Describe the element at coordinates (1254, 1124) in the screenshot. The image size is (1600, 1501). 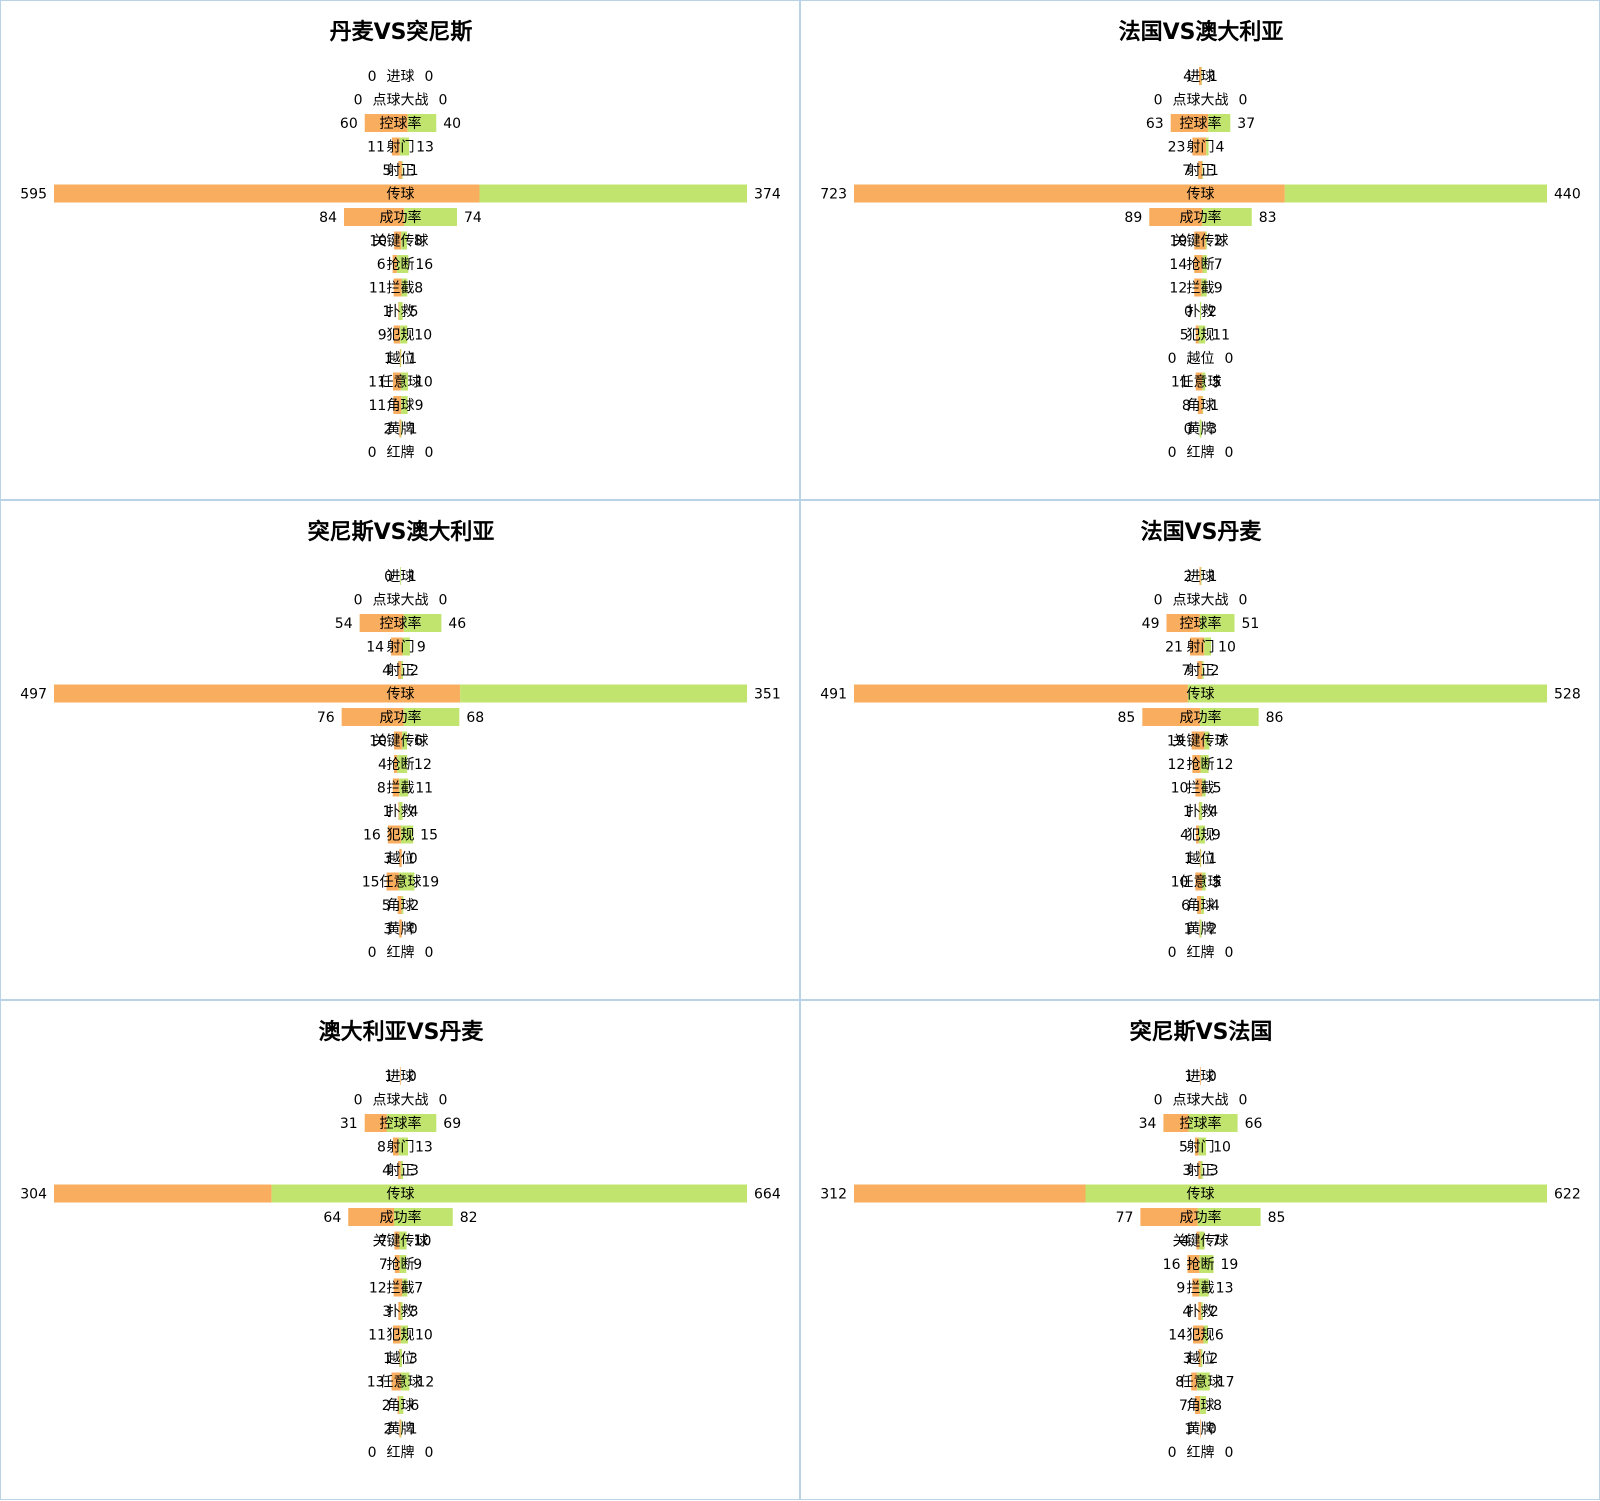
I see `value-right-possession: 66` at that location.